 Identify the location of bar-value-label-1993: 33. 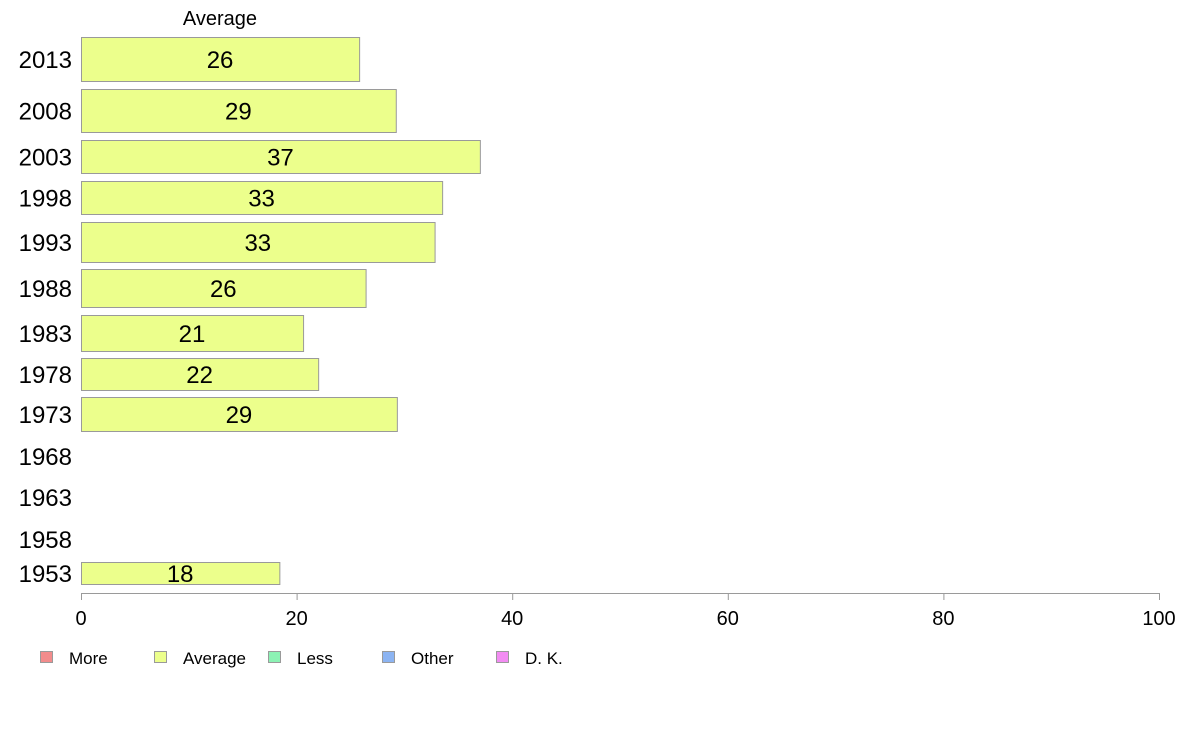
(257, 243).